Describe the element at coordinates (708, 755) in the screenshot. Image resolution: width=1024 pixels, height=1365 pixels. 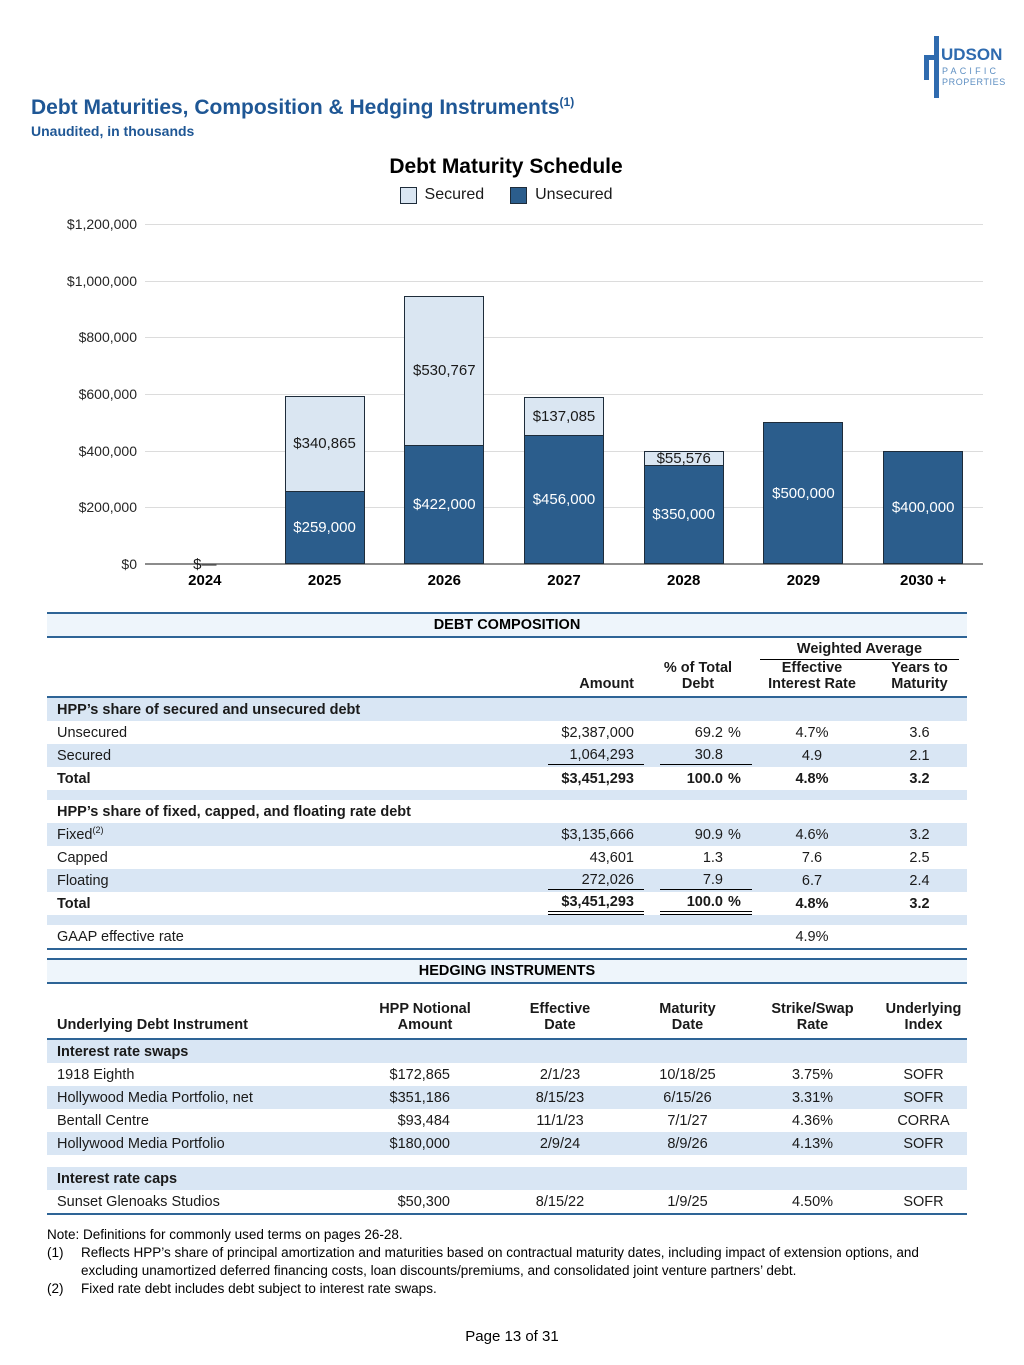
I see `pct-number: 30.8` at that location.